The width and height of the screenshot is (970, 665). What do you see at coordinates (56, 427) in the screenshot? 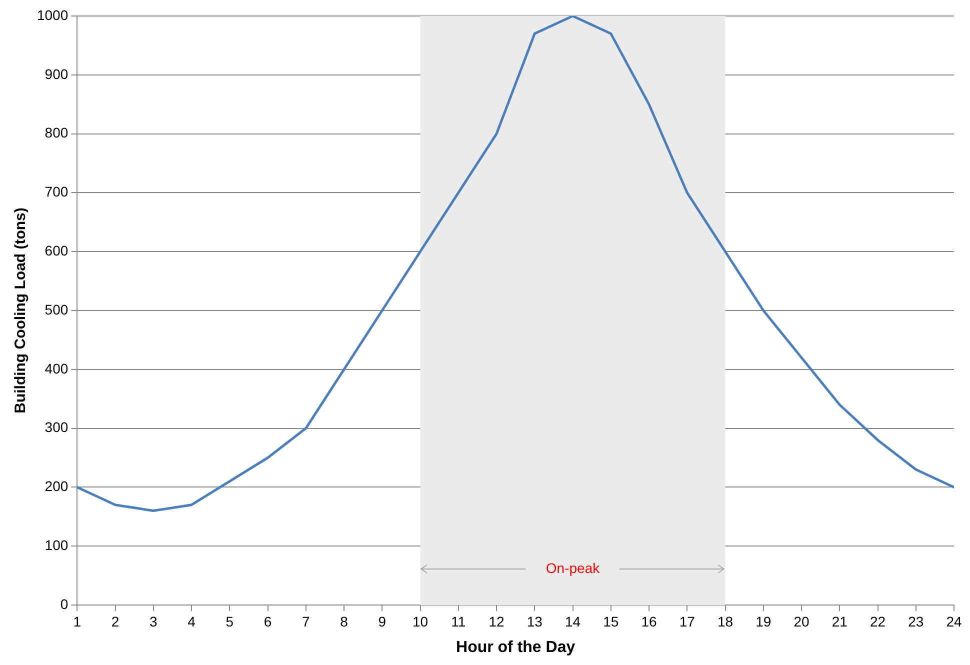
I see `y-tick-label: 300` at bounding box center [56, 427].